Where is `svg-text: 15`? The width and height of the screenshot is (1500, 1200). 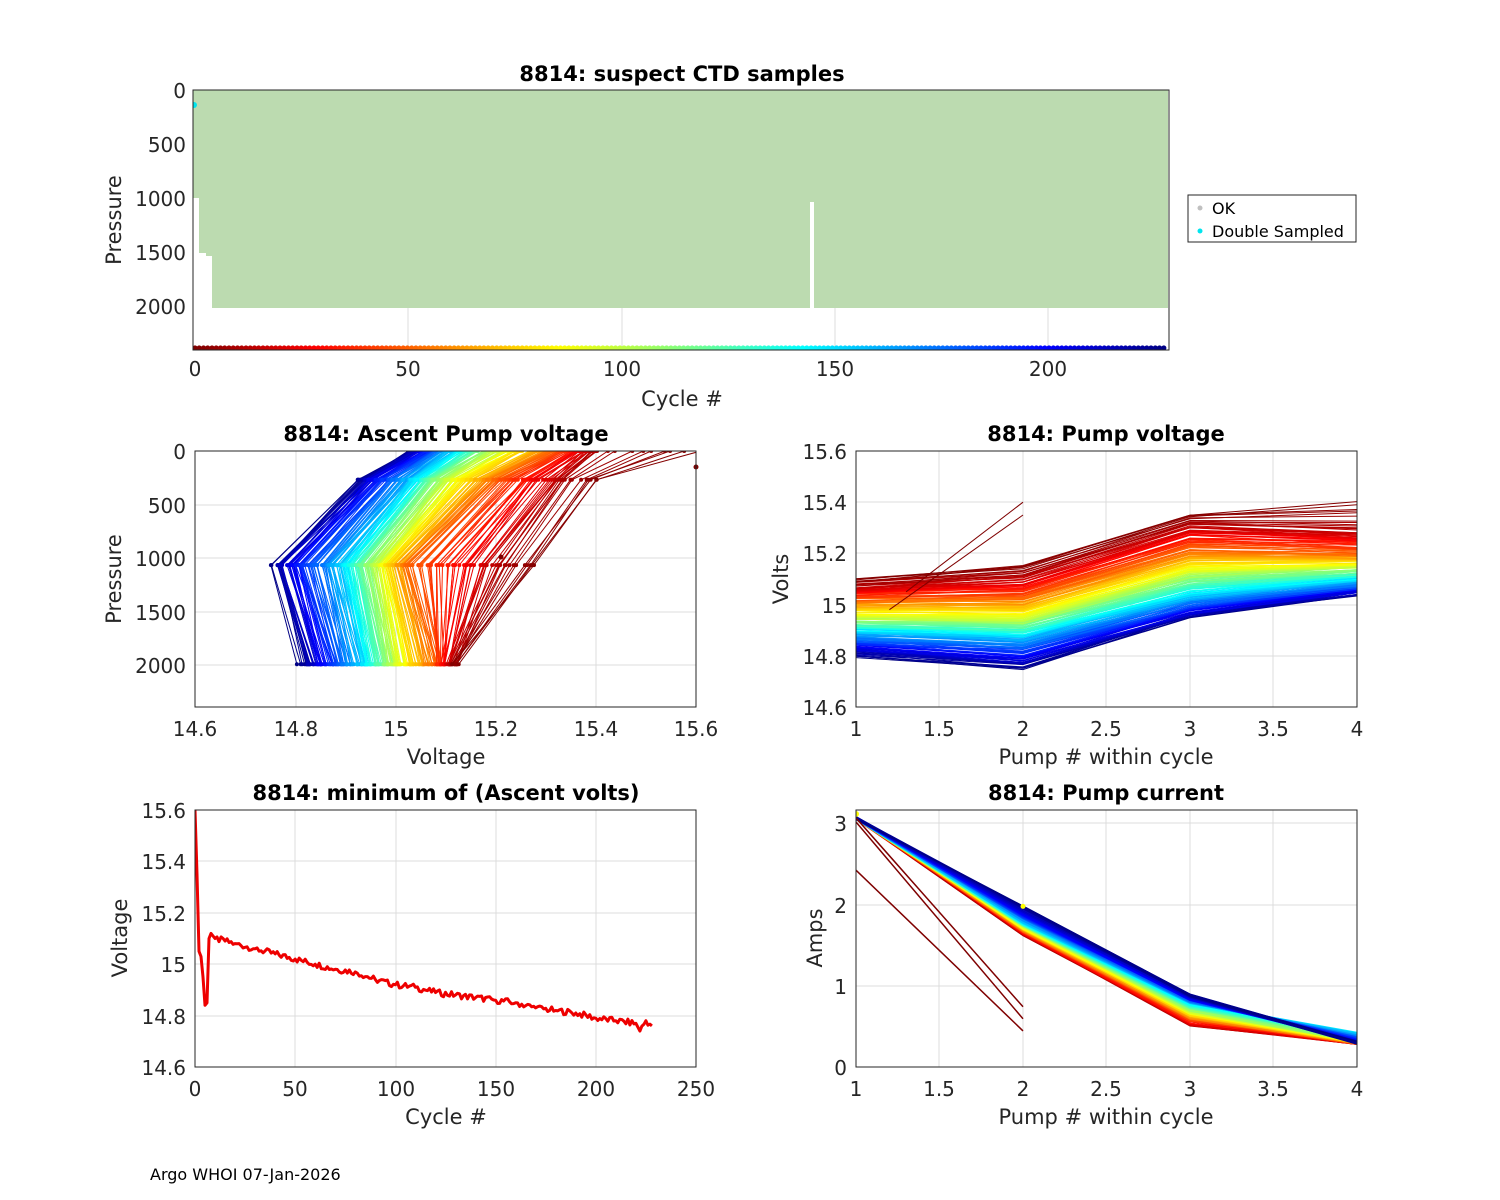 svg-text: 15 is located at coordinates (834, 606).